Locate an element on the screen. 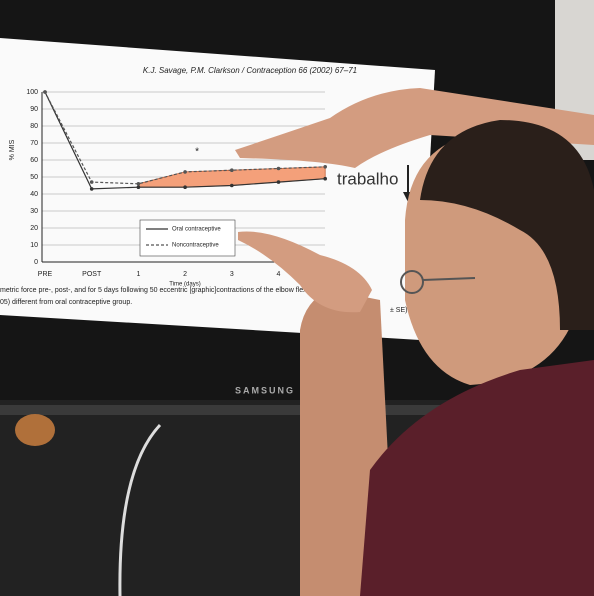  glasses-arm is located at coordinates (449, 279).